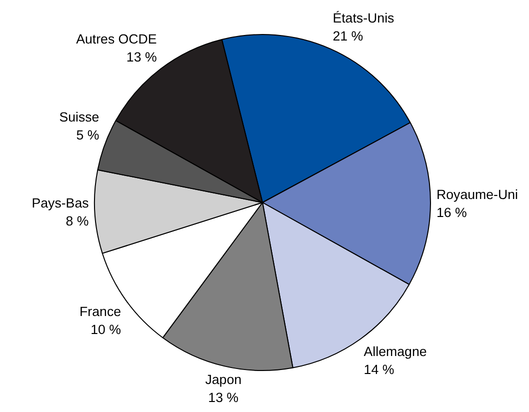 The image size is (529, 412). I want to click on data-label: 21 %, so click(348, 36).